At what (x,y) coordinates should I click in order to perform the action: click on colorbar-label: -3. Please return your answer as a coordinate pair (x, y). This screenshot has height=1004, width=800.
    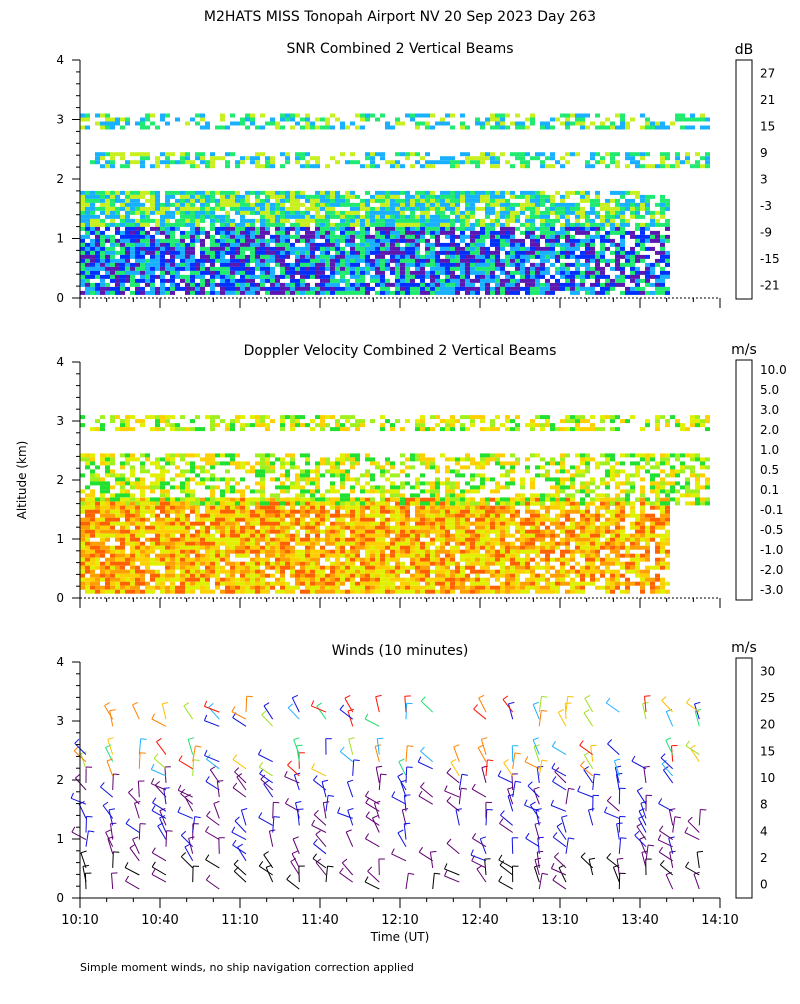
    Looking at the image, I should click on (766, 206).